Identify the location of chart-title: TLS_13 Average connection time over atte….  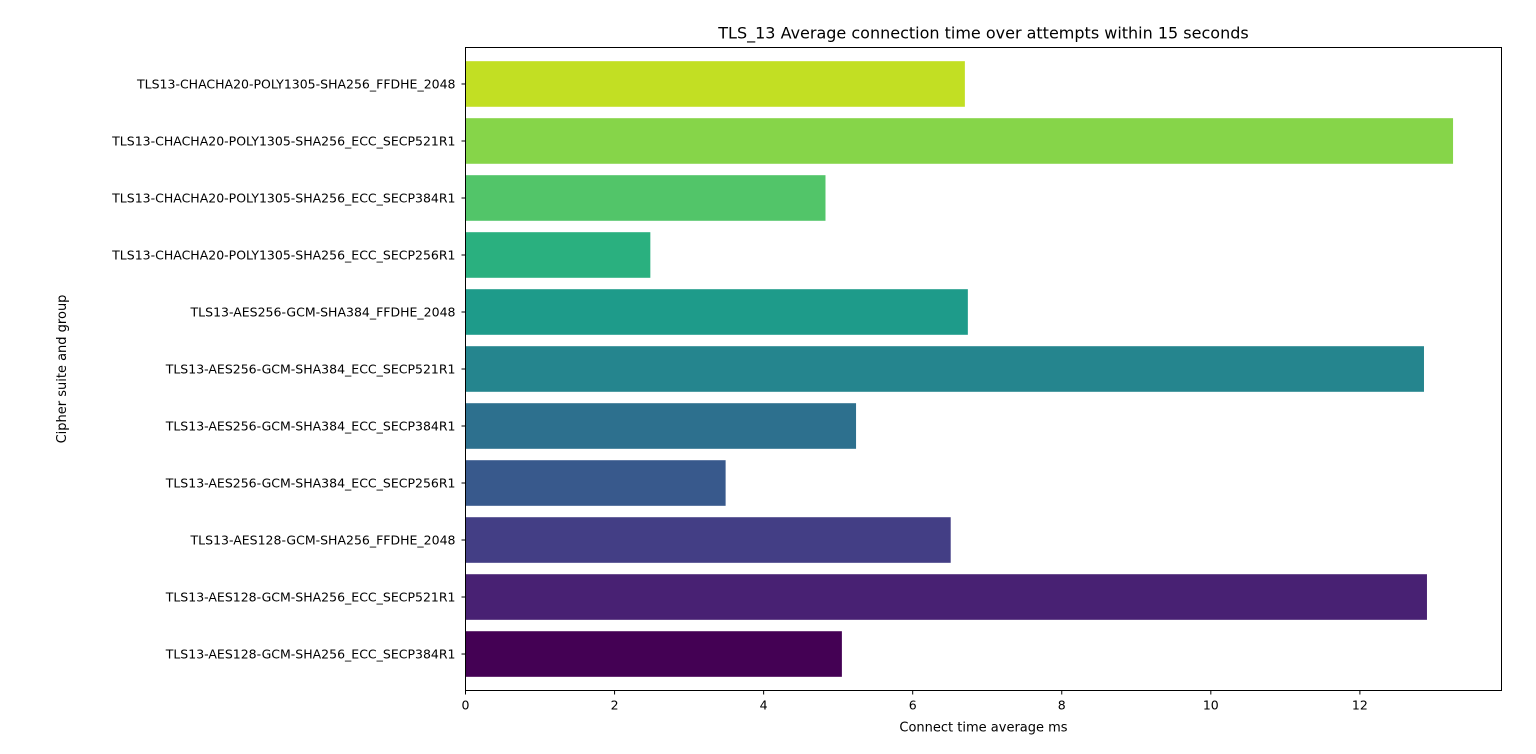
(982, 34).